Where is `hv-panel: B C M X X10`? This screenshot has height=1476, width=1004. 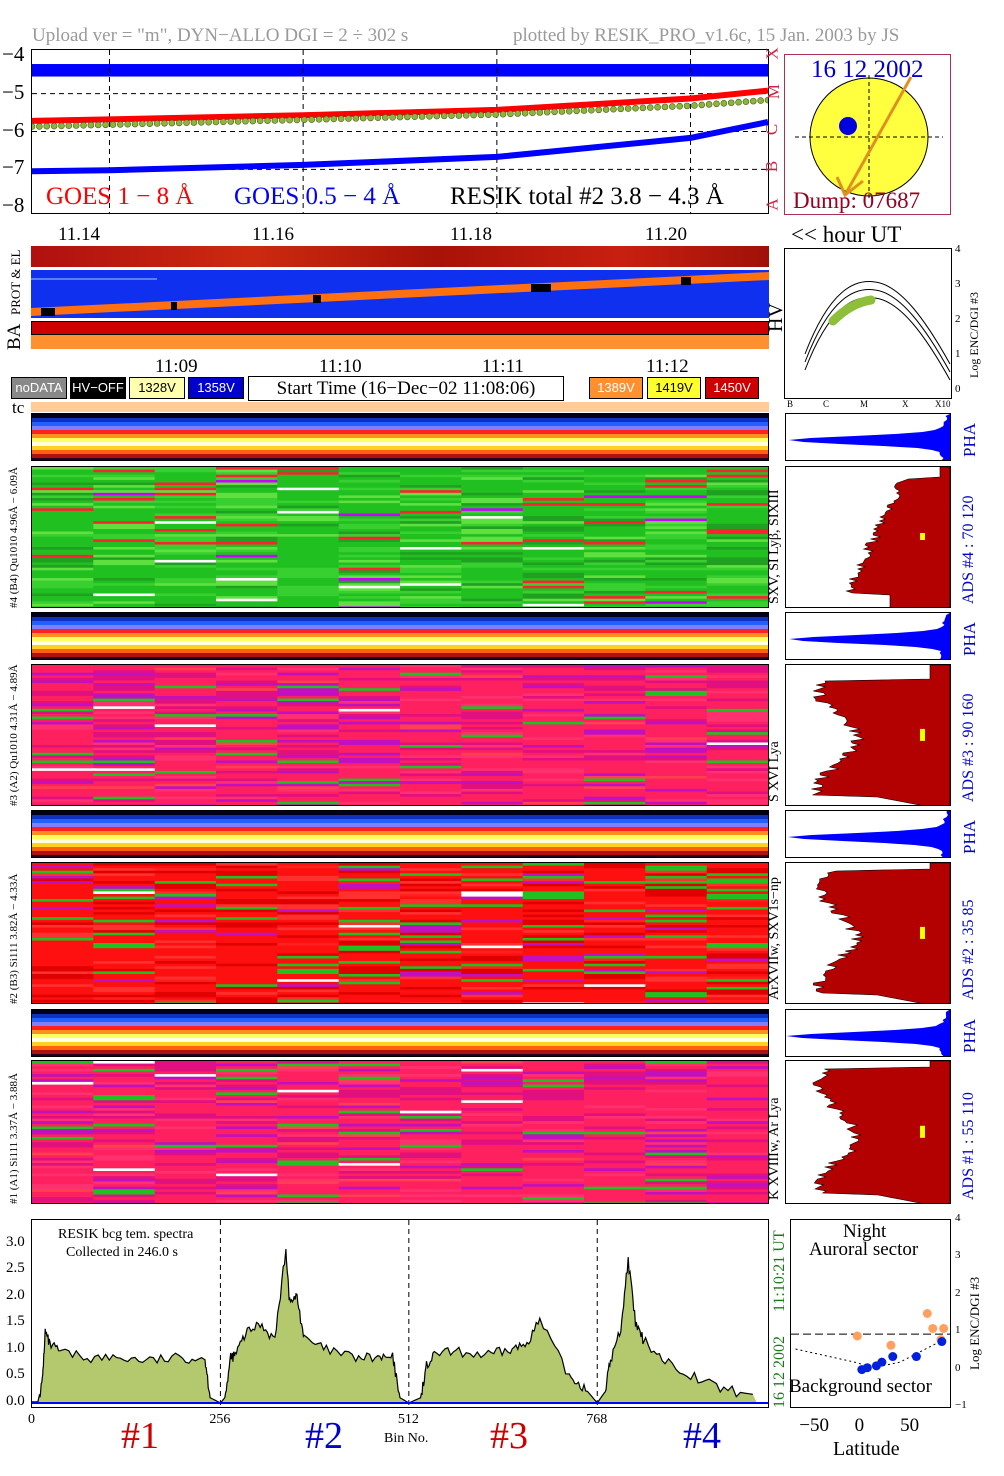
hv-panel: B C M X X10 is located at coordinates (868, 328).